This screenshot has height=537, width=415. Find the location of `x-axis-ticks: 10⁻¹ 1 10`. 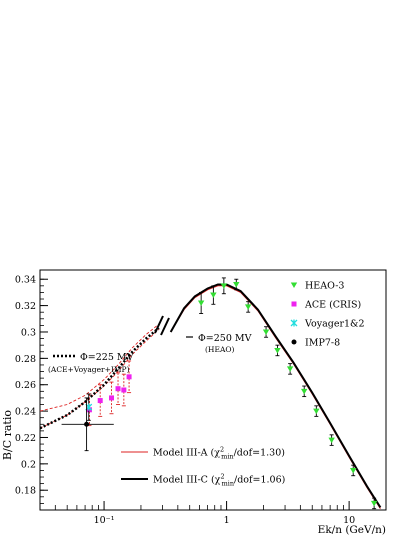

x-axis-ticks: 10⁻¹ 1 10 is located at coordinates (213, 513).